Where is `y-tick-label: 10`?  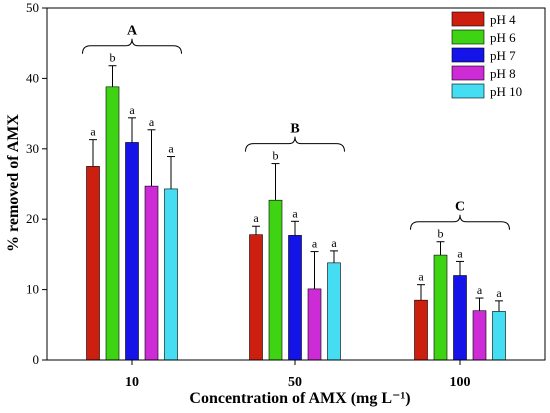
y-tick-label: 10 is located at coordinates (32, 289).